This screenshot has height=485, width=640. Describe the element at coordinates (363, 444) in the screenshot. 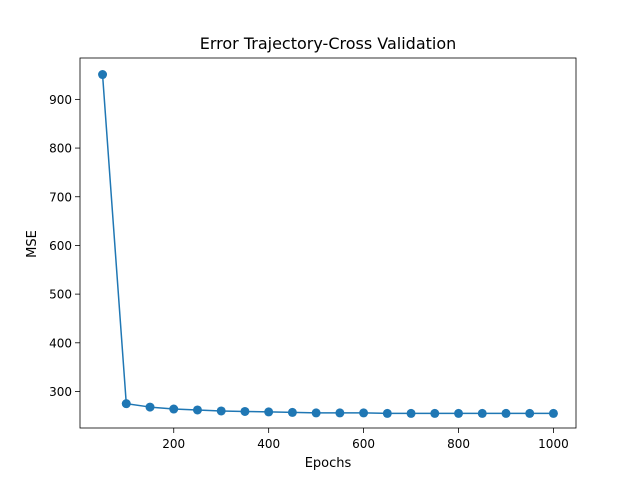

I see `x-tick-label: 600` at that location.